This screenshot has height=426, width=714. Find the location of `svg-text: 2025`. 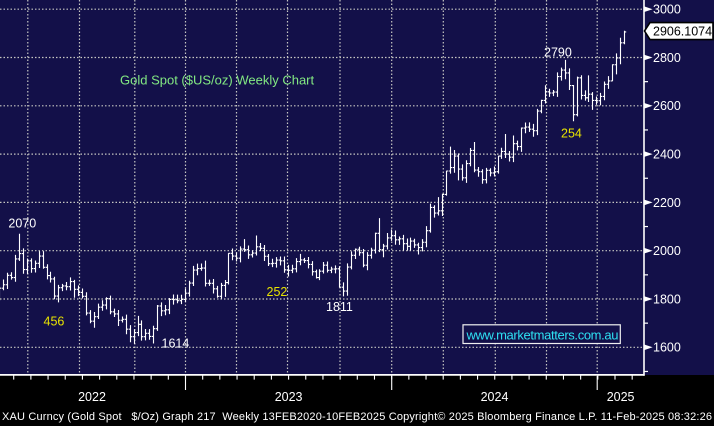

svg-text: 2025 is located at coordinates (621, 397).